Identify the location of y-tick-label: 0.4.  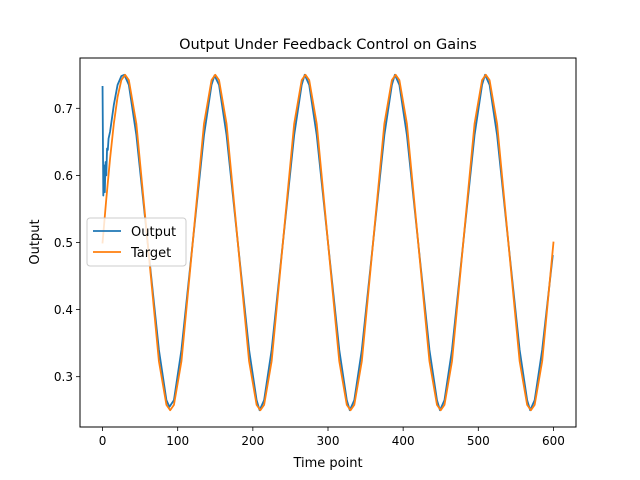
(63, 310).